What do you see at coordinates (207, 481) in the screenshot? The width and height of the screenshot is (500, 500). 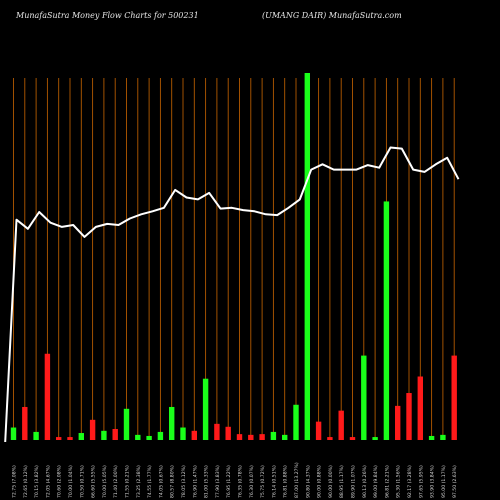 I see `x-tick-label: 81.00 (5.33%)` at bounding box center [207, 481].